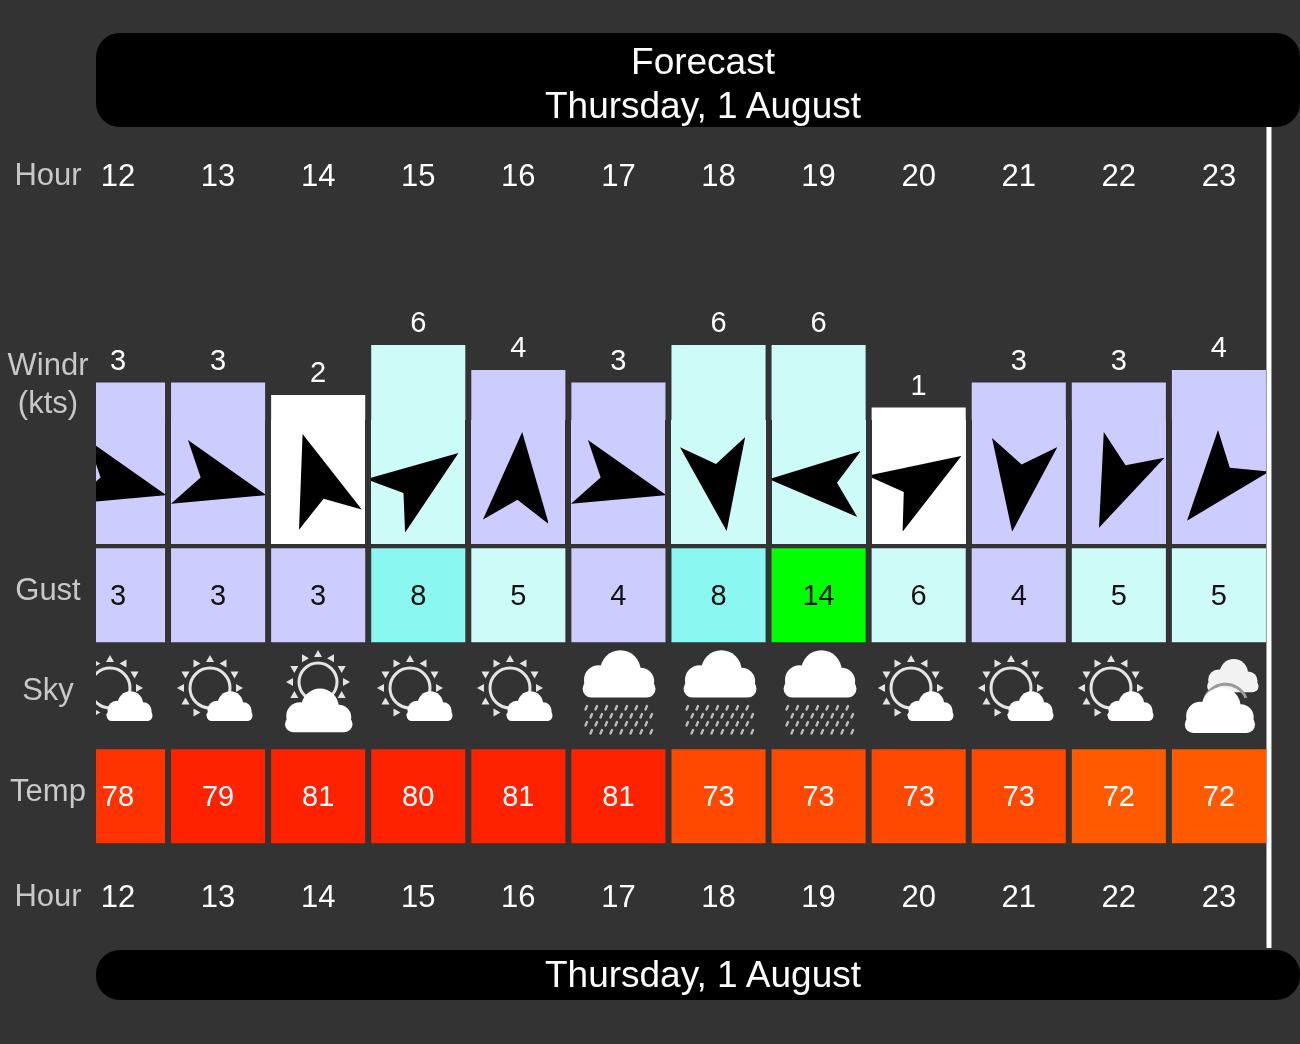  What do you see at coordinates (48, 690) in the screenshot?
I see `y-tick-label: Sky` at bounding box center [48, 690].